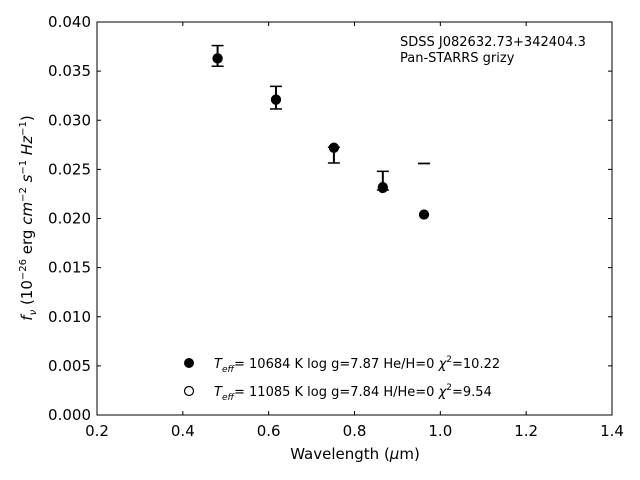 The height and width of the screenshot is (480, 640). What do you see at coordinates (440, 431) in the screenshot?
I see `x-tick-label: 1.0` at bounding box center [440, 431].